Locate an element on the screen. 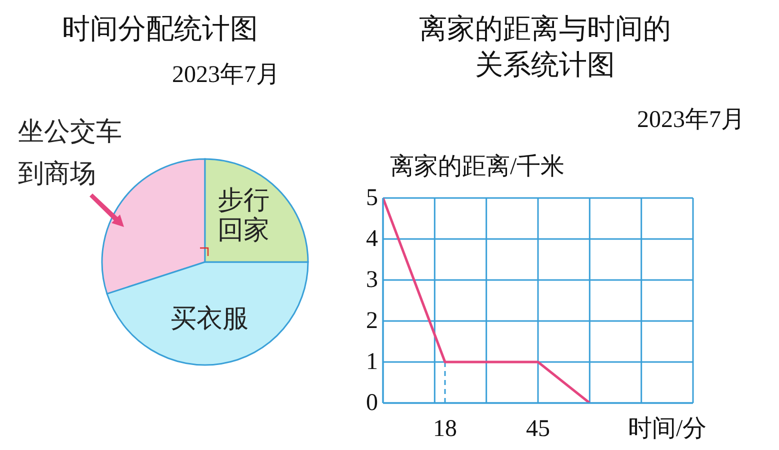  x-tick-label: 18 is located at coordinates (445, 429).